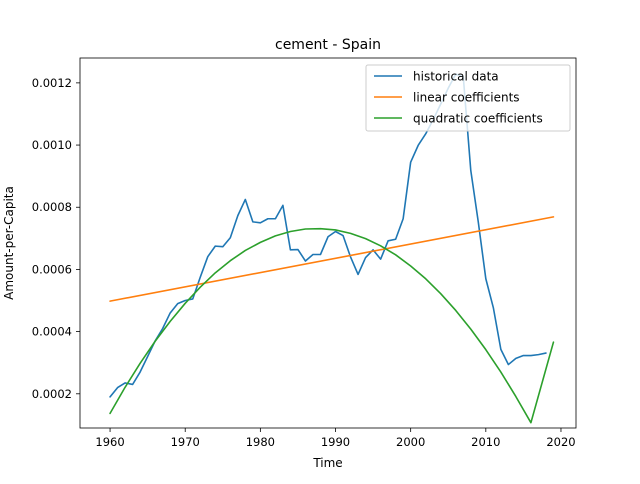  I want to click on legend-label-2: linear coefficients, so click(466, 98).